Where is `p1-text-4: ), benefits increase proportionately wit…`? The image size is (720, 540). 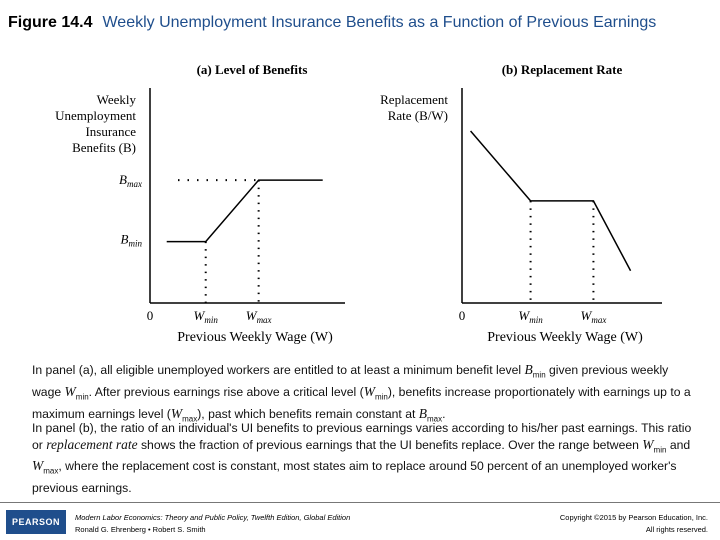 p1-text-4: ), benefits increase proportionately wit… is located at coordinates (361, 402).